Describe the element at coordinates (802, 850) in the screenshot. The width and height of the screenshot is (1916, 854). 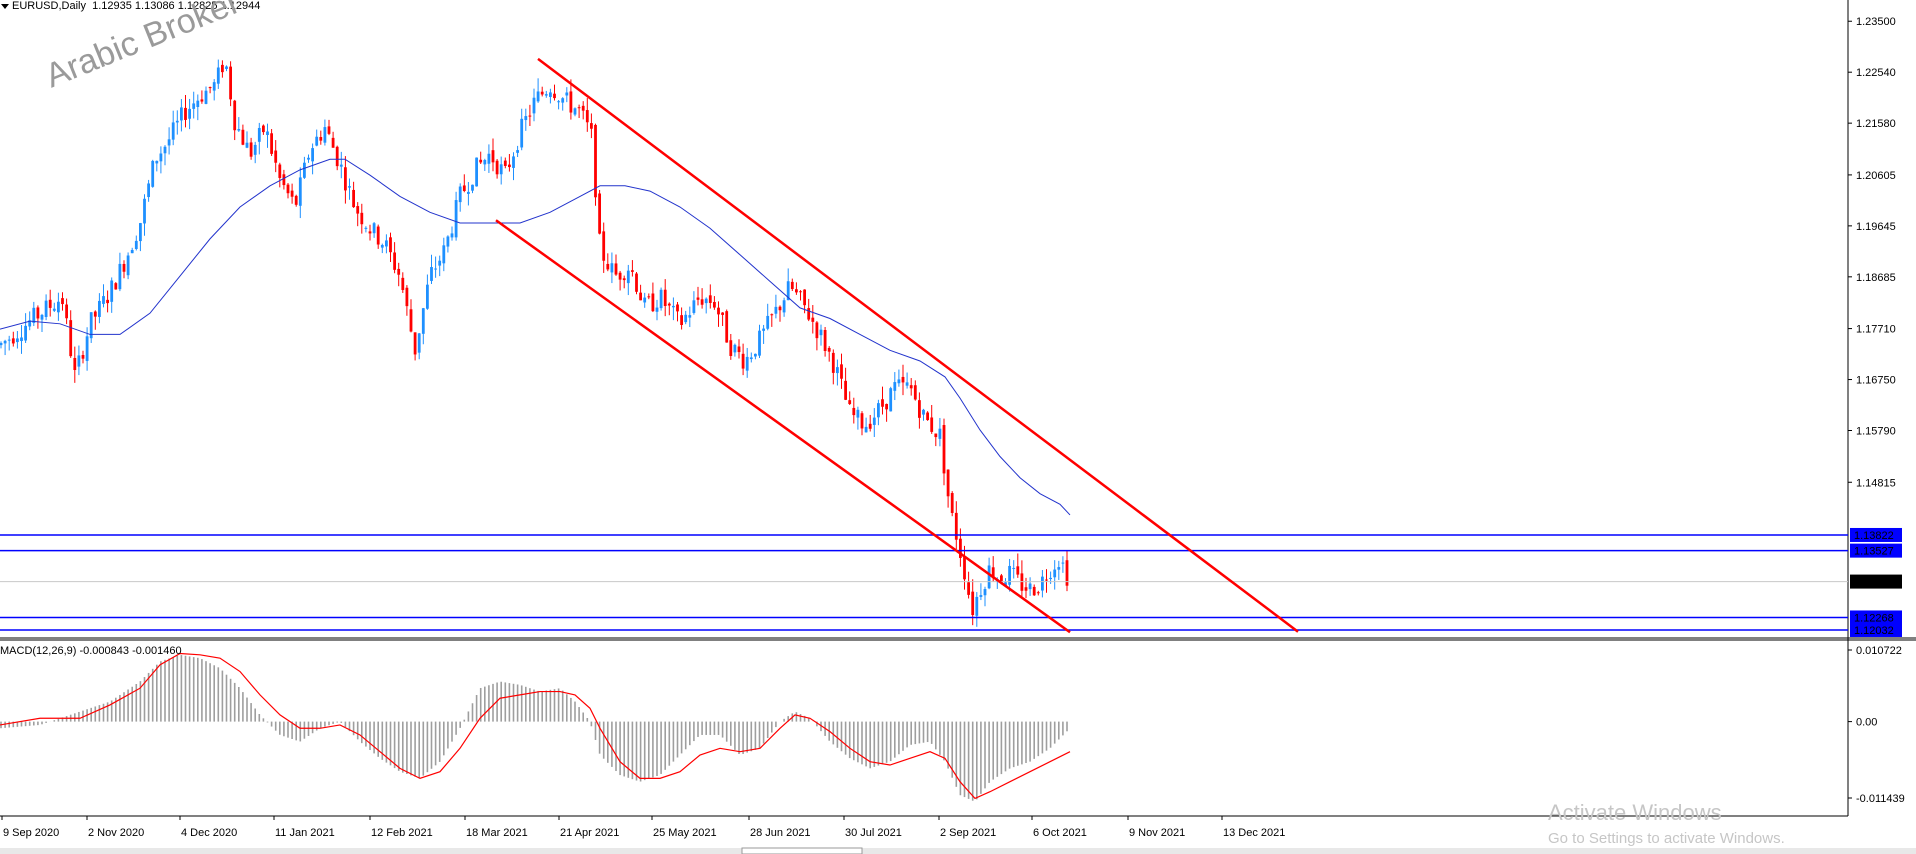
I see `bottom-tab` at that location.